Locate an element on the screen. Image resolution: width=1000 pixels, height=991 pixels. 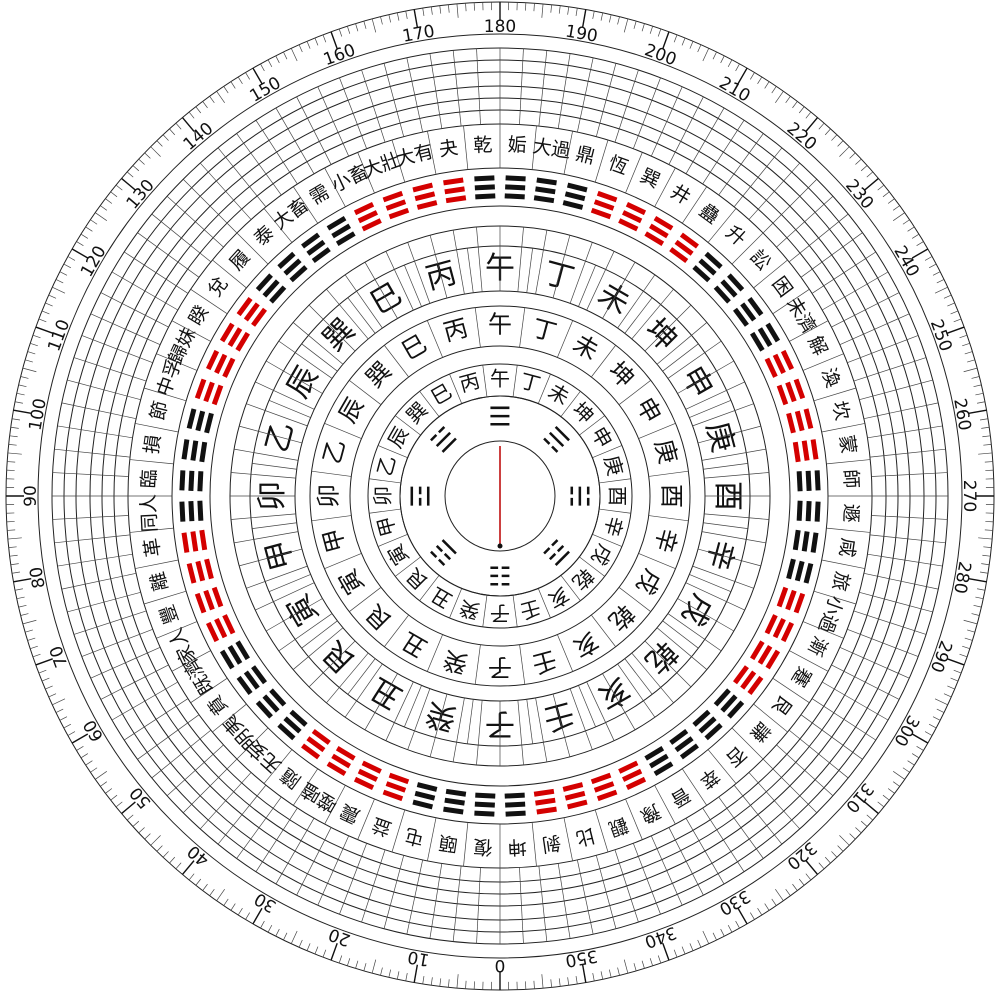
hexagram-name: 坤 is located at coordinates (517, 846).